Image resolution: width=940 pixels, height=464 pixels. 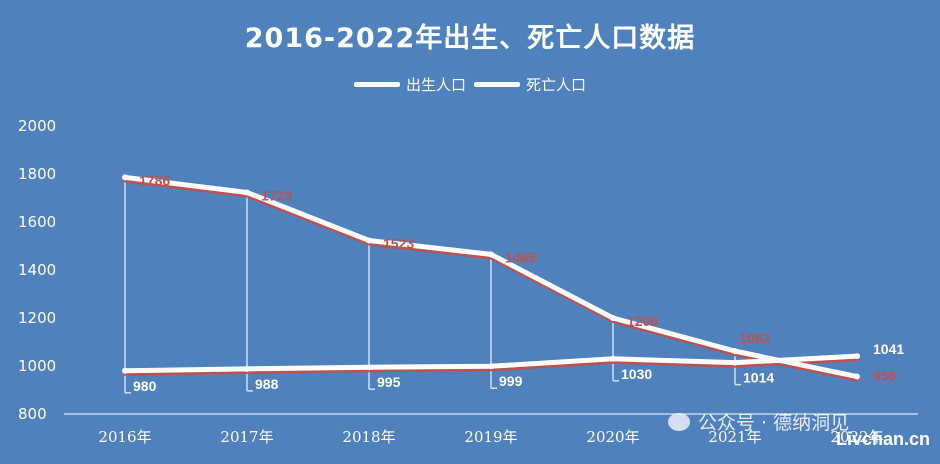 What do you see at coordinates (368, 437) in the screenshot?
I see `x-tick-label-2: 2018年` at bounding box center [368, 437].